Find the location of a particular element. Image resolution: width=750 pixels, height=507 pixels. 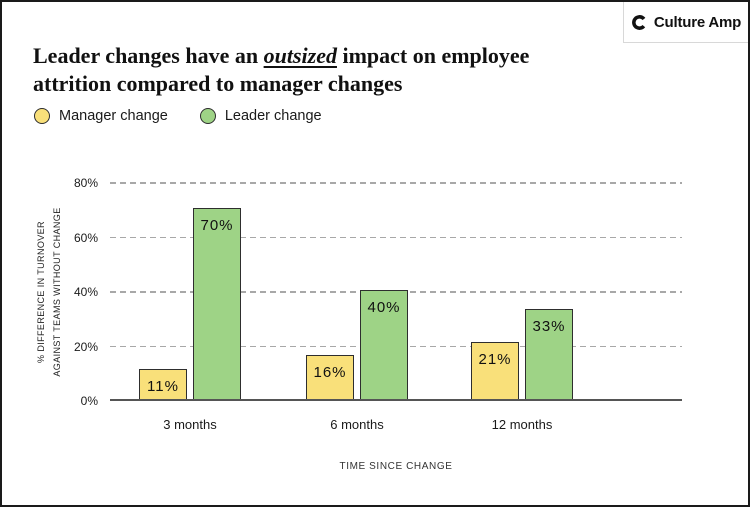

bar-value-label: 16% is located at coordinates (330, 373).